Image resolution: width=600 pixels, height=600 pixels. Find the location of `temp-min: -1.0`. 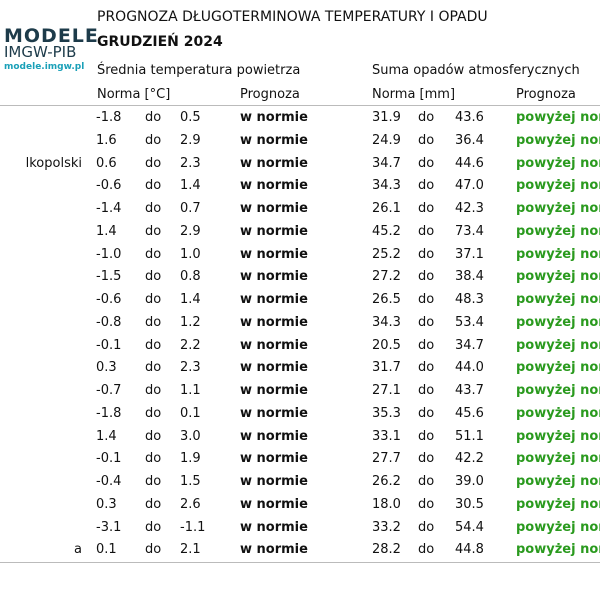

temp-min: -1.0 is located at coordinates (109, 254).